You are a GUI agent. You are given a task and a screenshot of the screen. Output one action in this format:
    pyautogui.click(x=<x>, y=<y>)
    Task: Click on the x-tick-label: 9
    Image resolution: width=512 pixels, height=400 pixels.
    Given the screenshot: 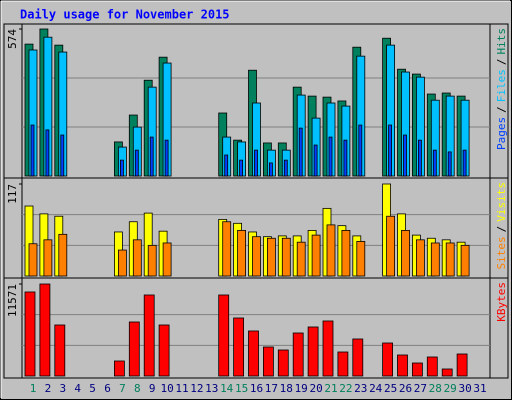 What is the action you would take?
    pyautogui.click(x=152, y=388)
    